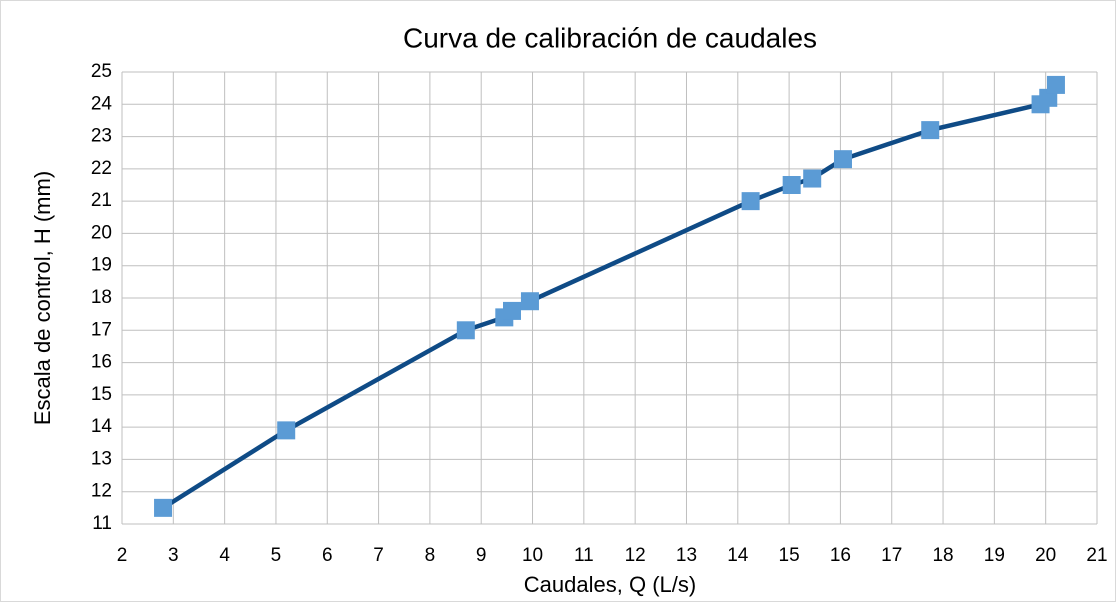 This screenshot has width=1116, height=602. What do you see at coordinates (891, 555) in the screenshot?
I see `x-tick-label: 17` at bounding box center [891, 555].